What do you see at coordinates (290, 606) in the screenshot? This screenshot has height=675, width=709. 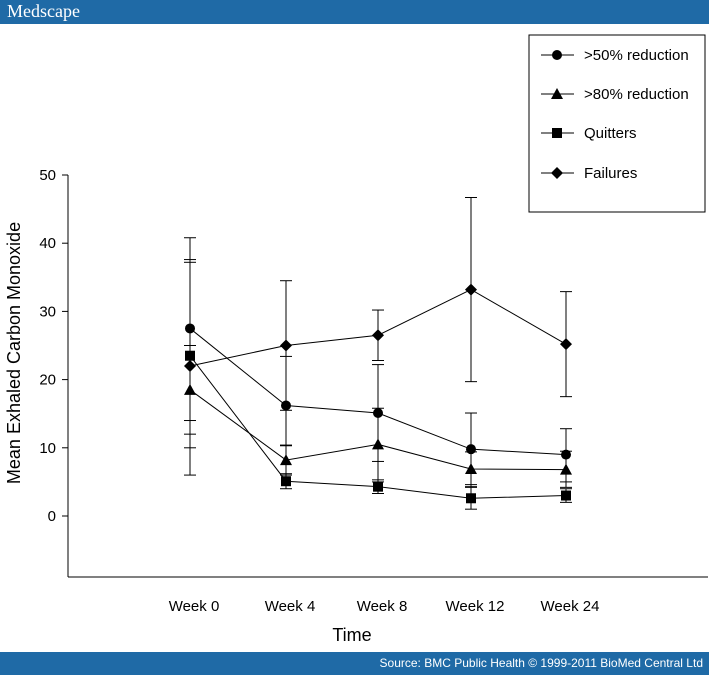 I see `x-tick-label: Week 4` at bounding box center [290, 606].